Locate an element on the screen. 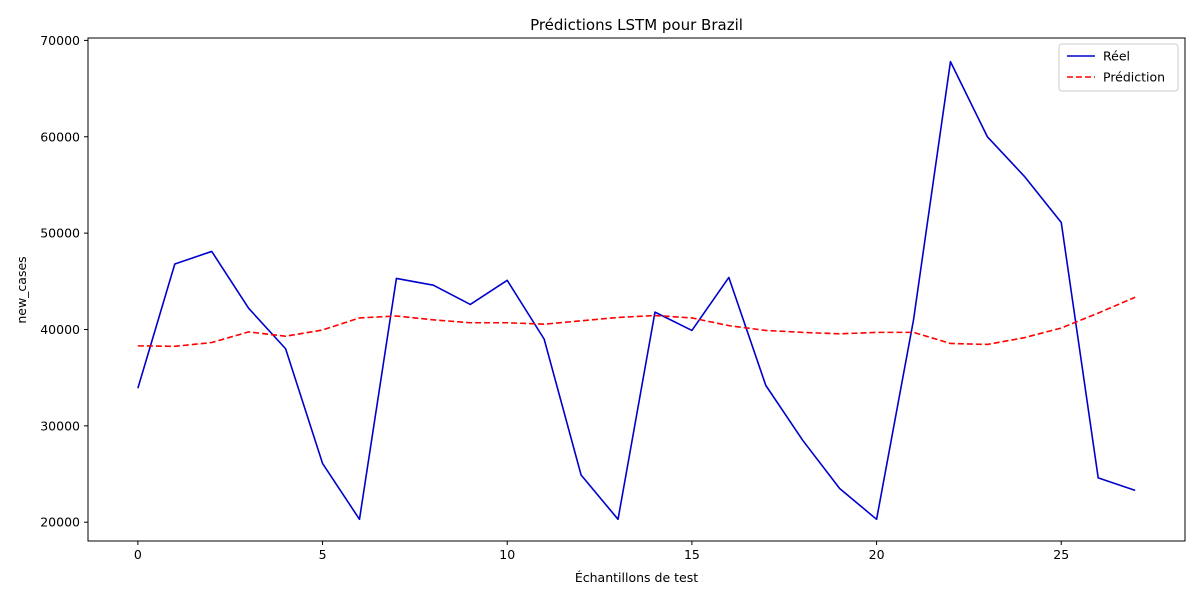 The height and width of the screenshot is (600, 1200). y-tick-label: 50000 is located at coordinates (60, 233).